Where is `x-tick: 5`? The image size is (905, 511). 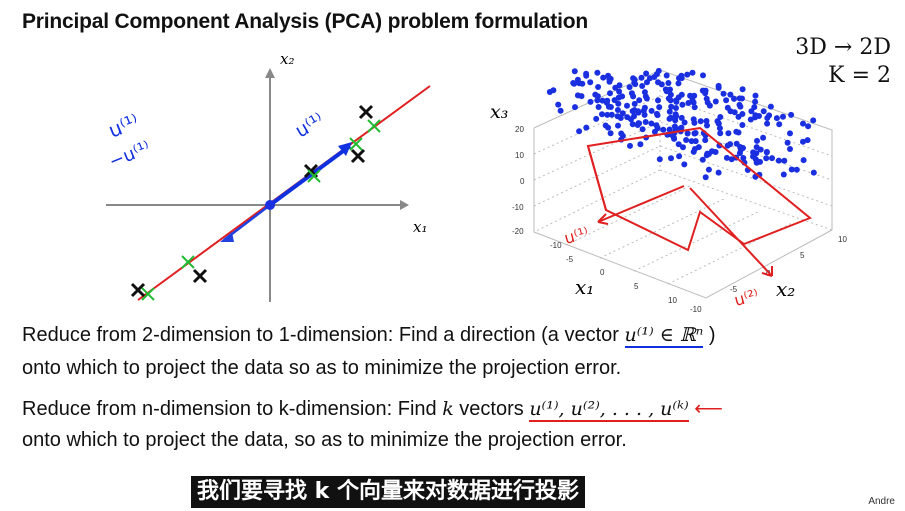
x-tick: 5 is located at coordinates (636, 286).